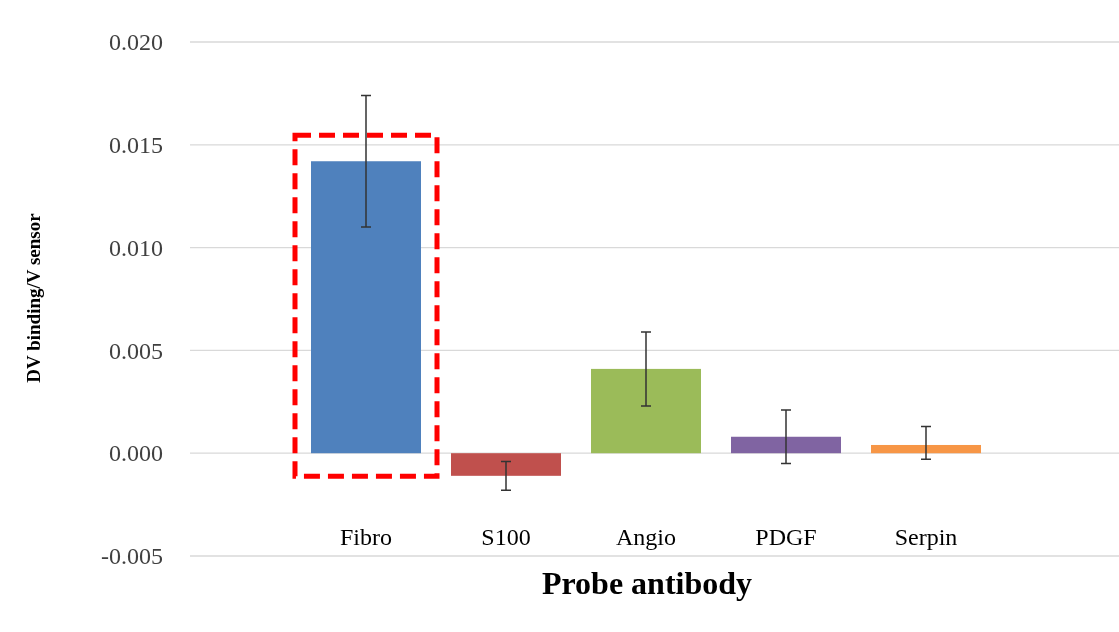 This screenshot has height=632, width=1119. I want to click on x-tick-label: PDGF, so click(786, 537).